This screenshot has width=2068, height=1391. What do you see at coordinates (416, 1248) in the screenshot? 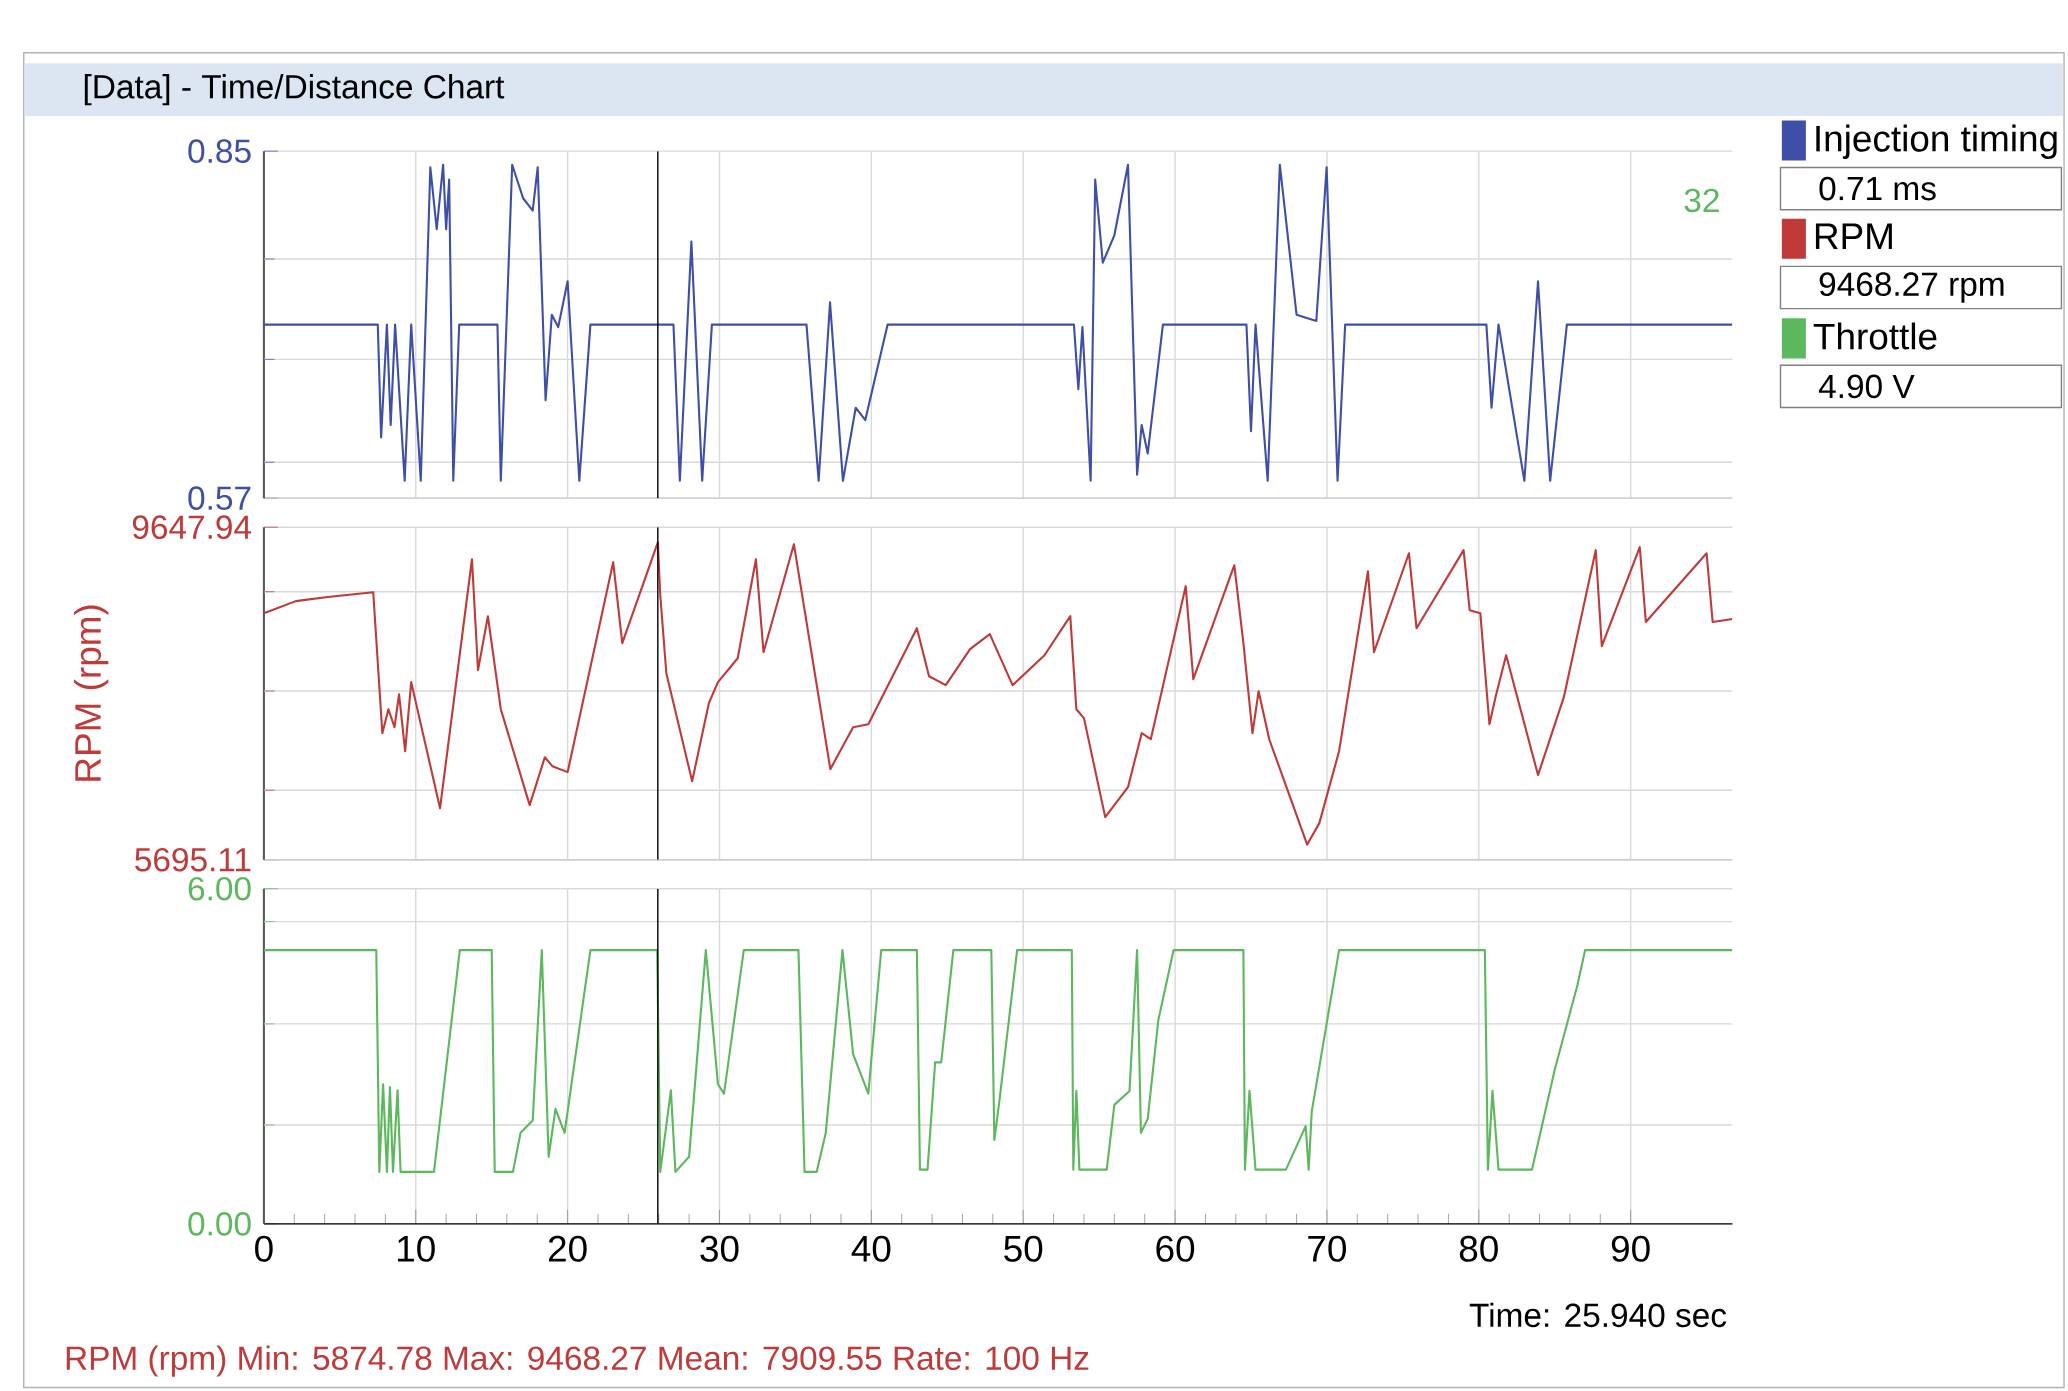
I see `x-tick-label: 10` at bounding box center [416, 1248].